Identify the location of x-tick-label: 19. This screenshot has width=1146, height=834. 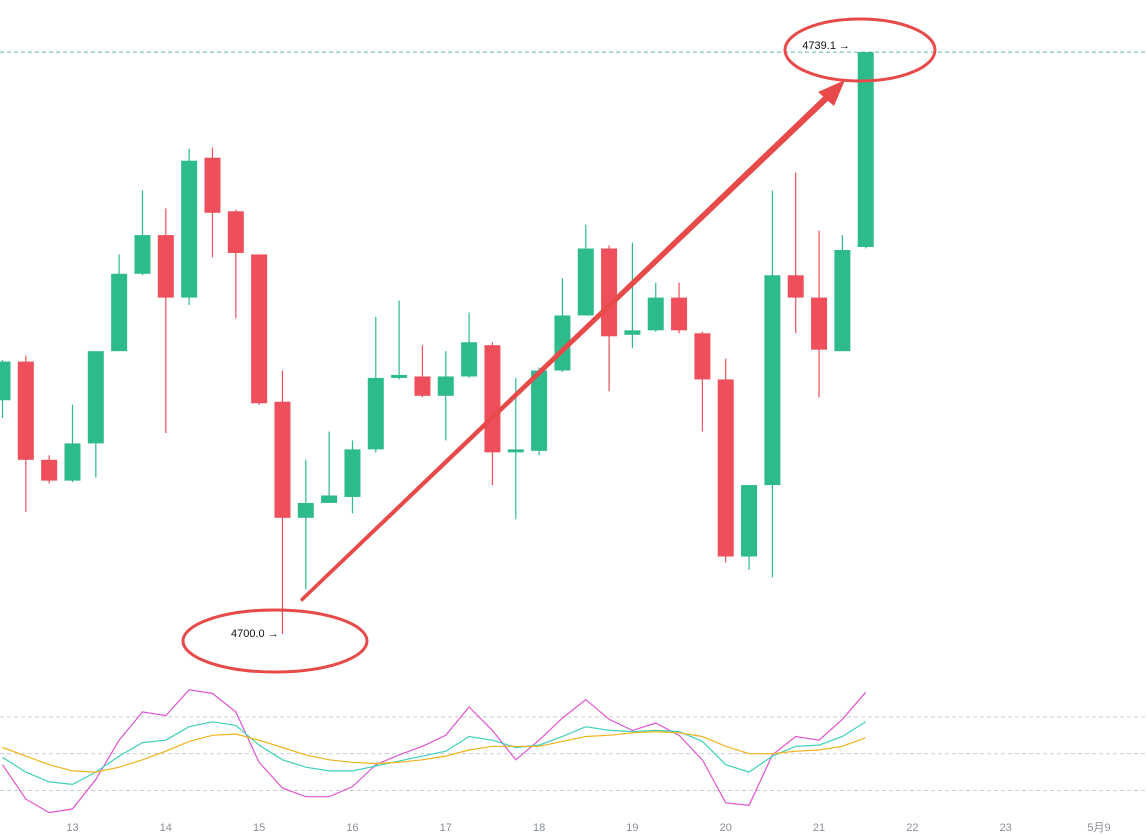
(632, 828).